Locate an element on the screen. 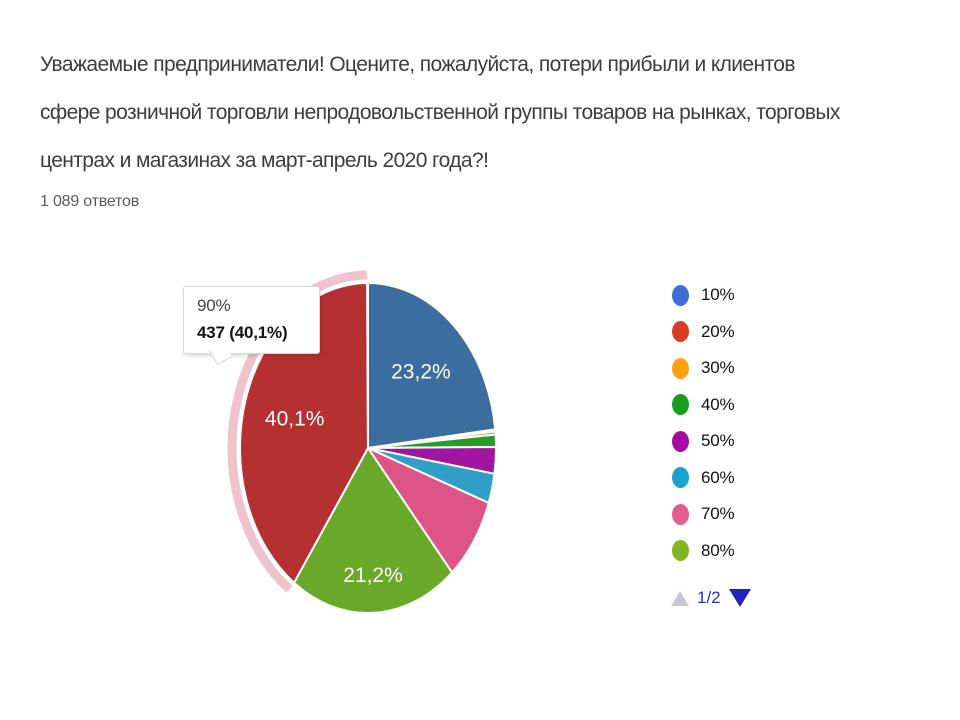 The height and width of the screenshot is (720, 960). pie-chart-svg: 23,2% 21,2% 40,1% is located at coordinates (362, 442).